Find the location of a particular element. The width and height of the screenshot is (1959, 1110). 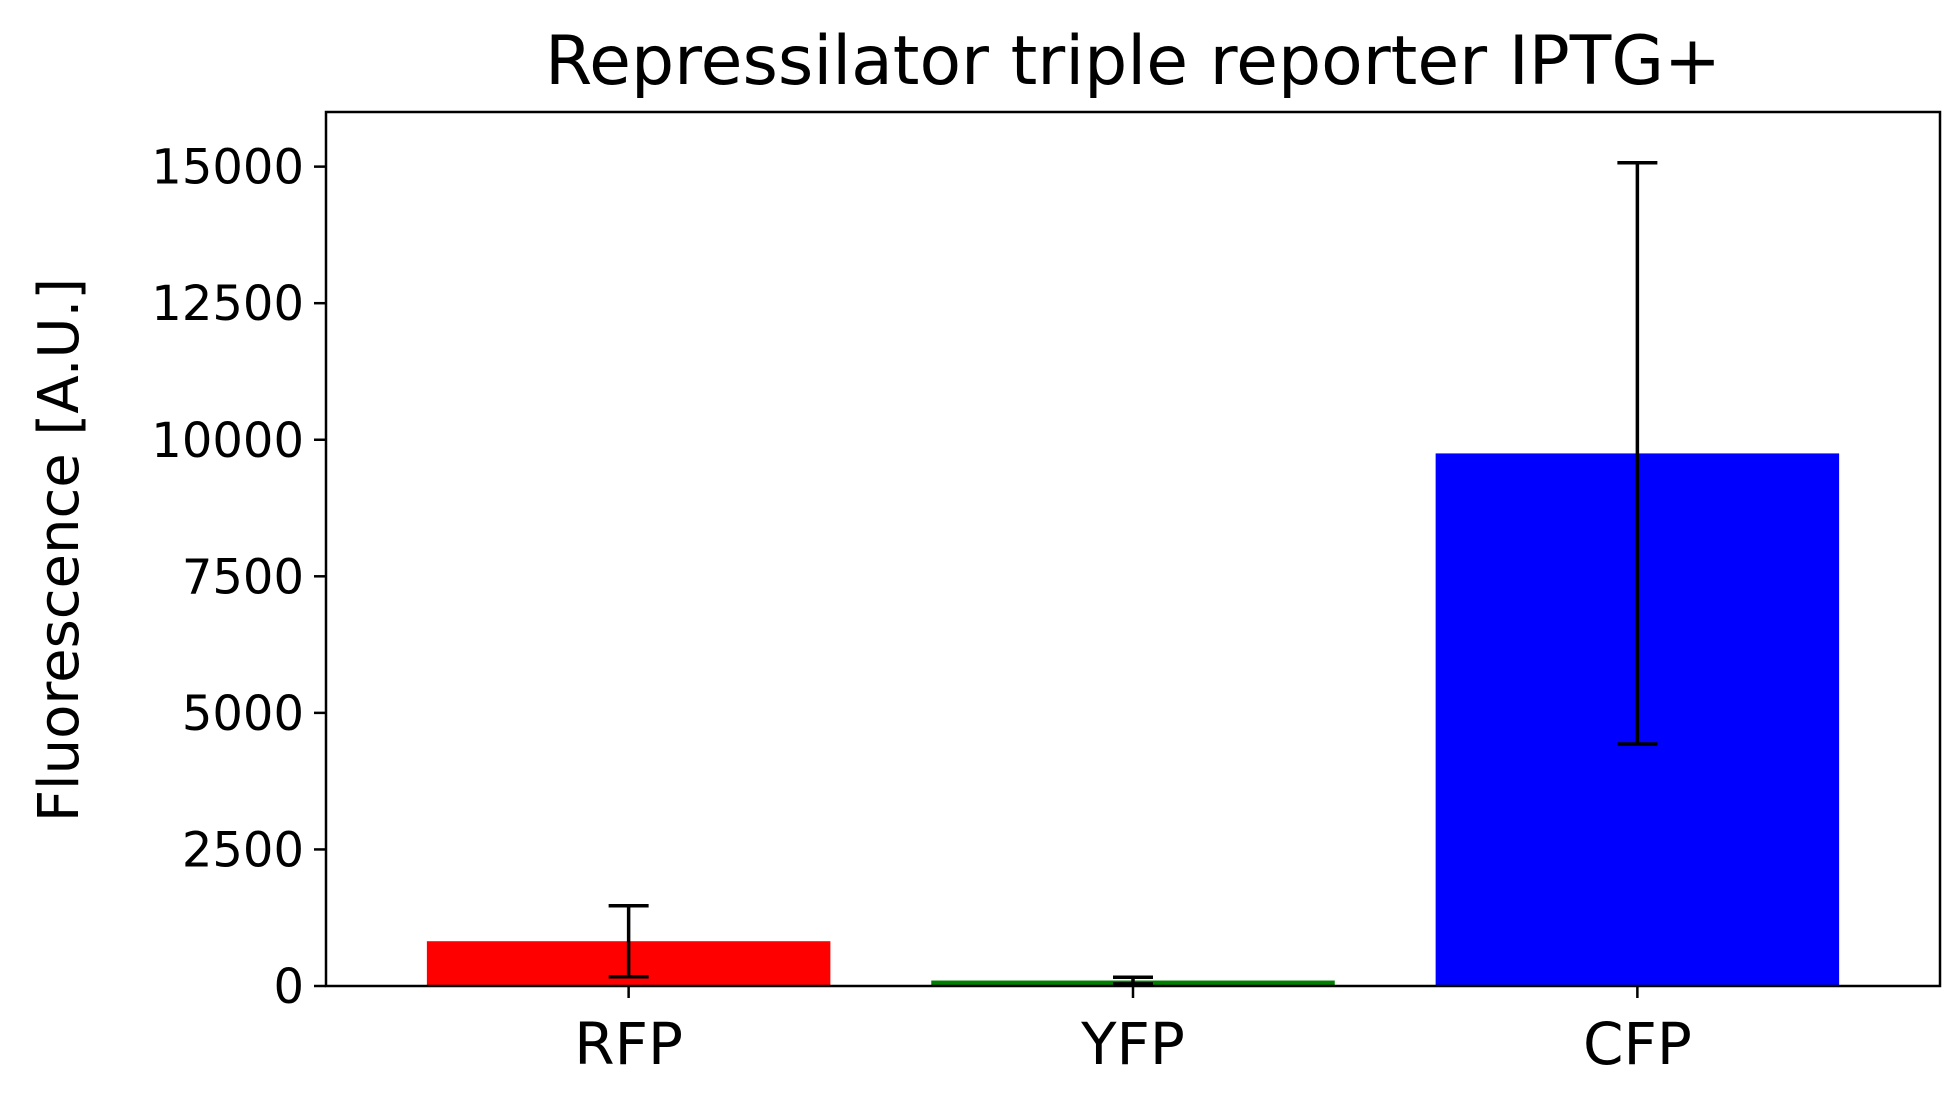

y-tick-label: 7500 is located at coordinates (243, 577).